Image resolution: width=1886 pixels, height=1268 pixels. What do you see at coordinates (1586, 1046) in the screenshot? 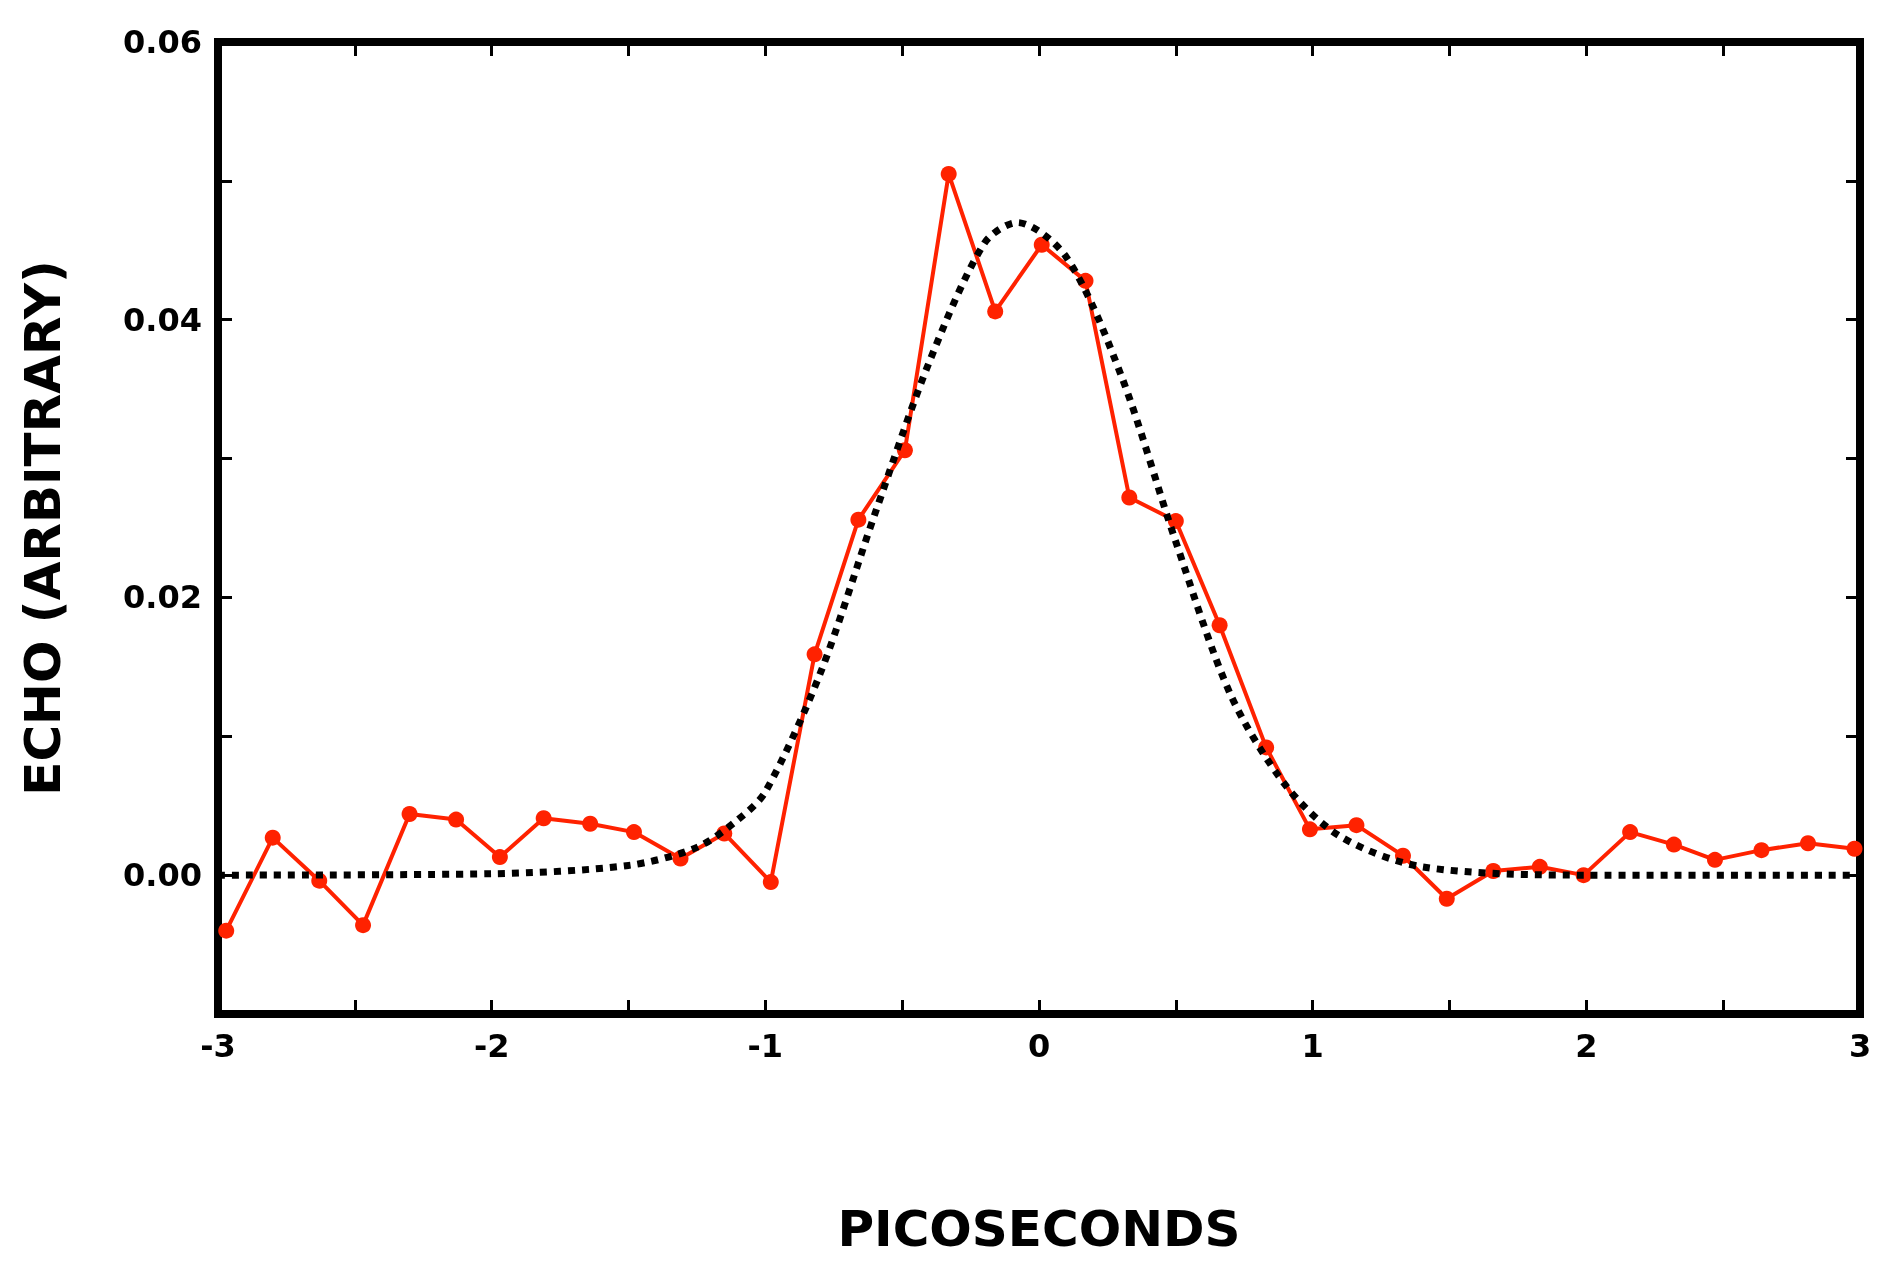
I see `x-tick-label: 2` at bounding box center [1586, 1046].